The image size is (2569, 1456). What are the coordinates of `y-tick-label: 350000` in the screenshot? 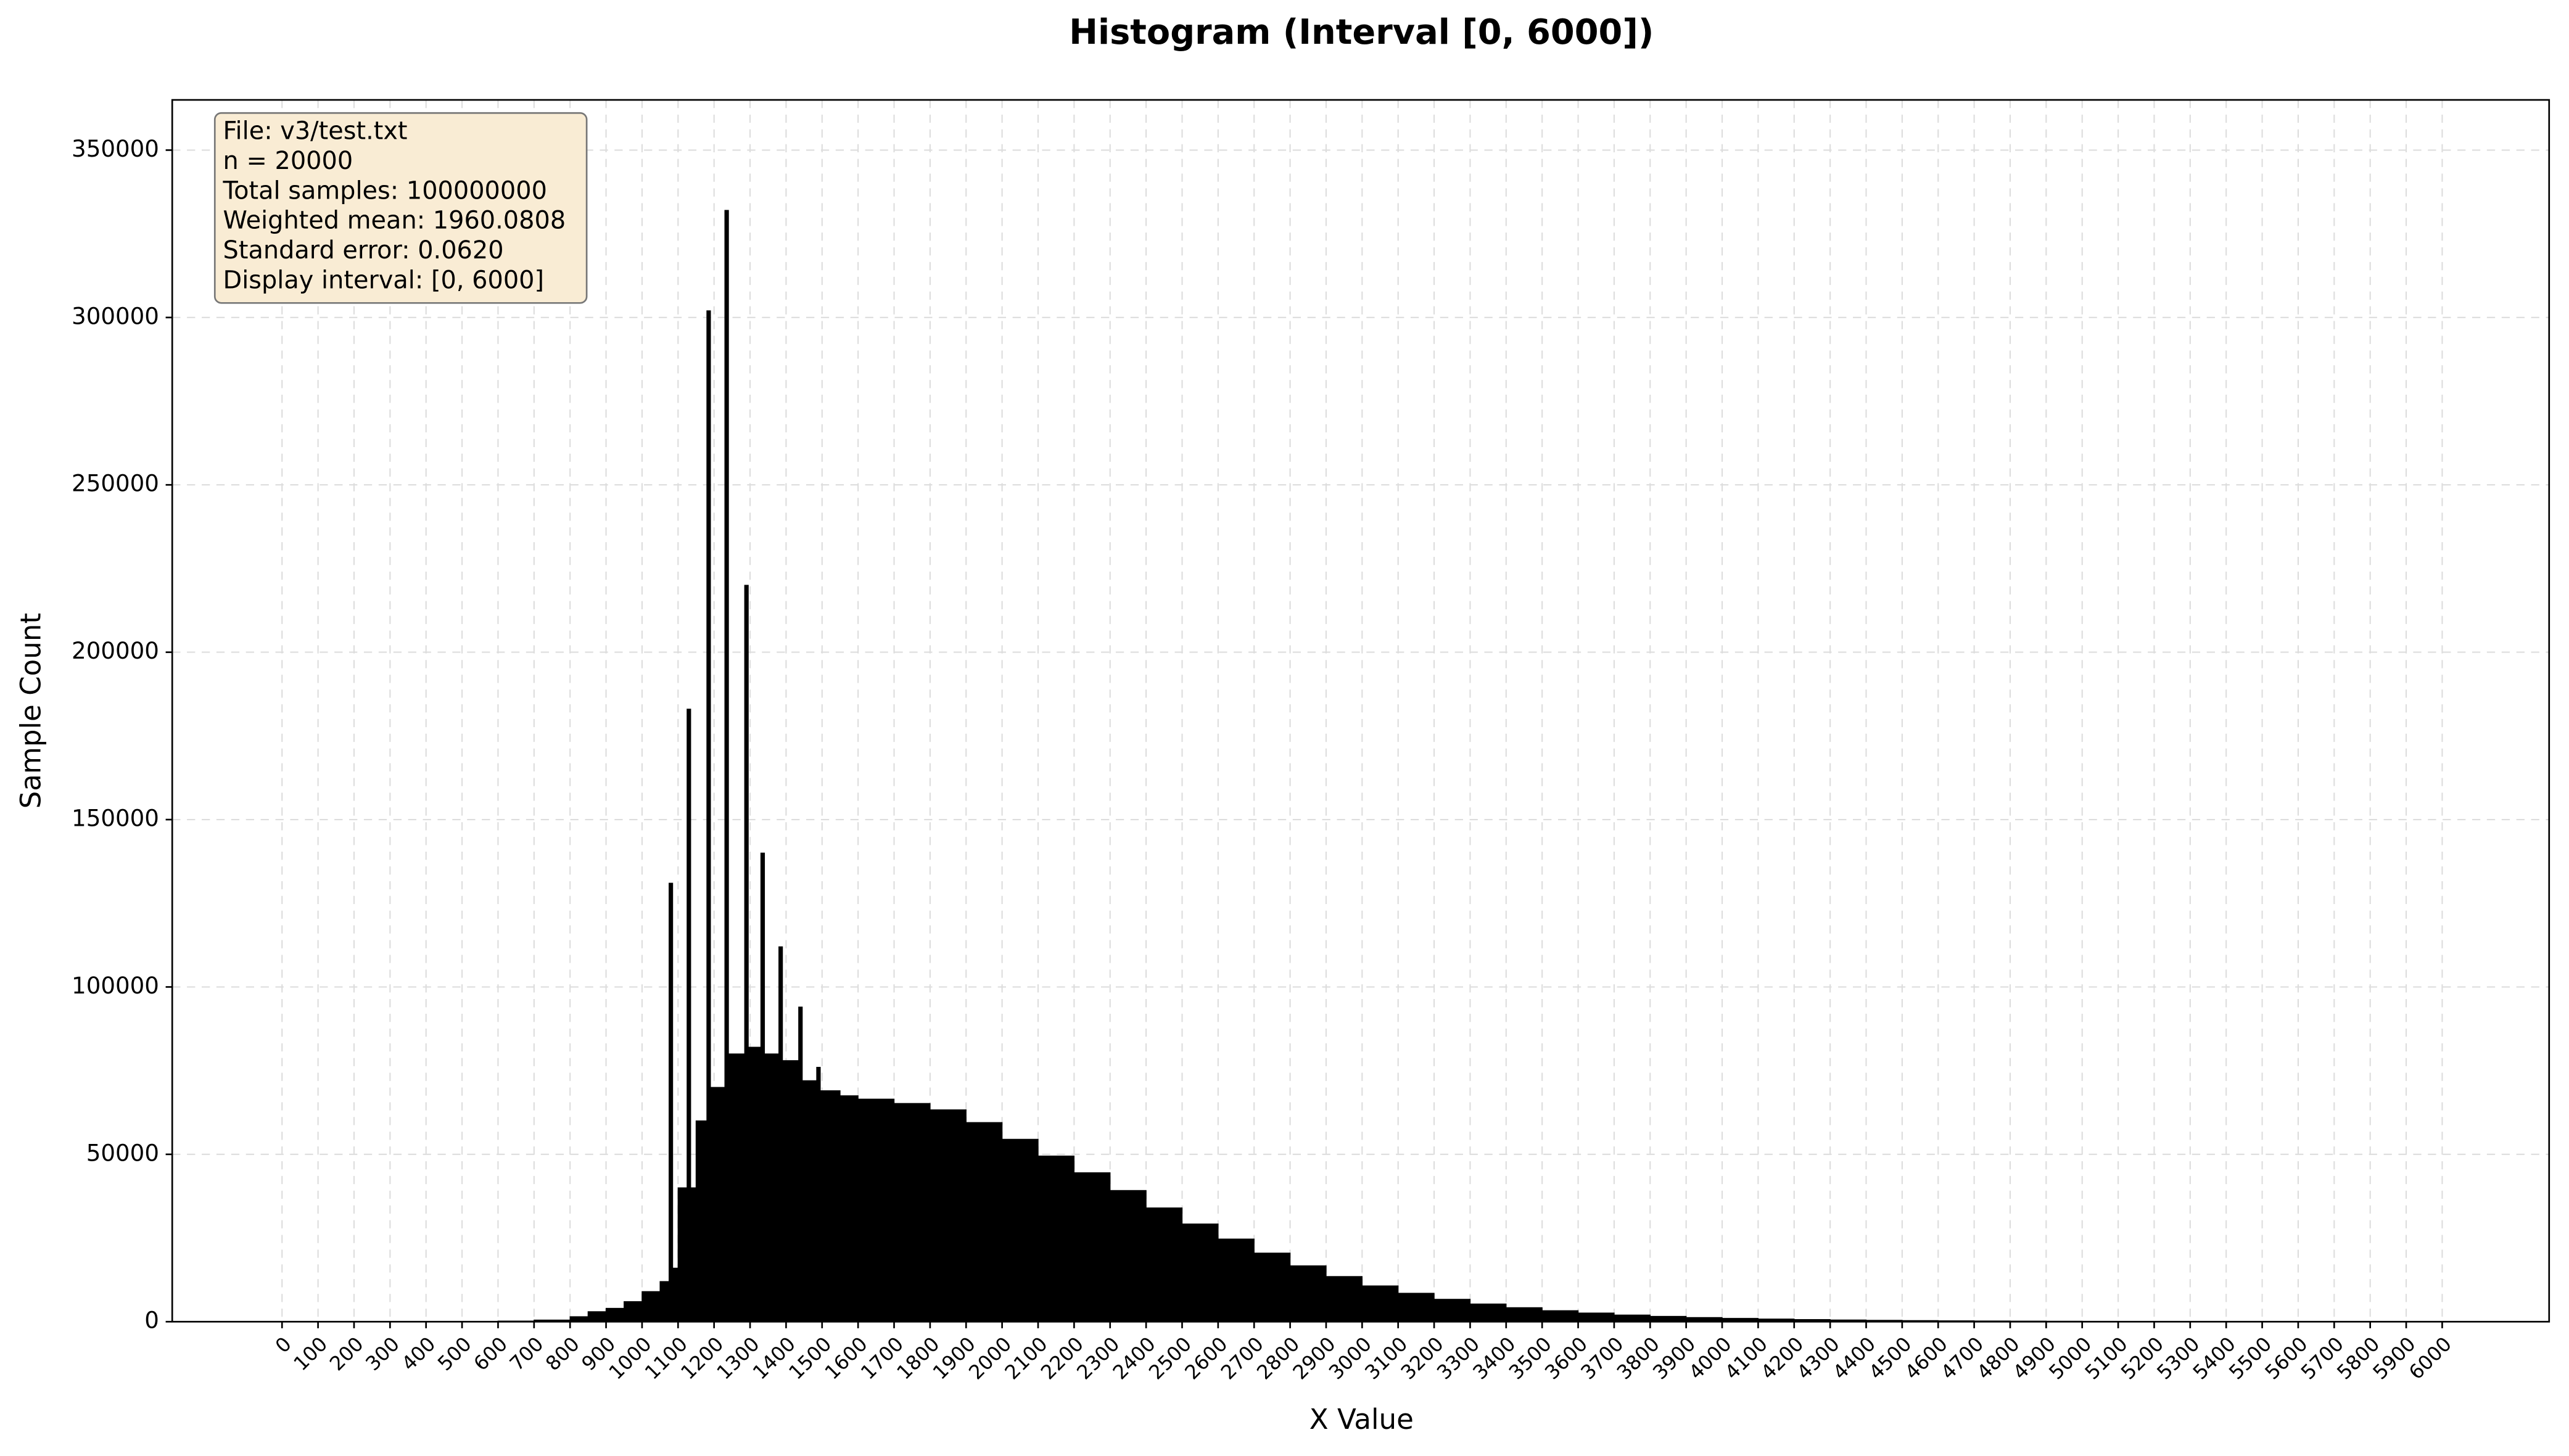 It's located at (116, 148).